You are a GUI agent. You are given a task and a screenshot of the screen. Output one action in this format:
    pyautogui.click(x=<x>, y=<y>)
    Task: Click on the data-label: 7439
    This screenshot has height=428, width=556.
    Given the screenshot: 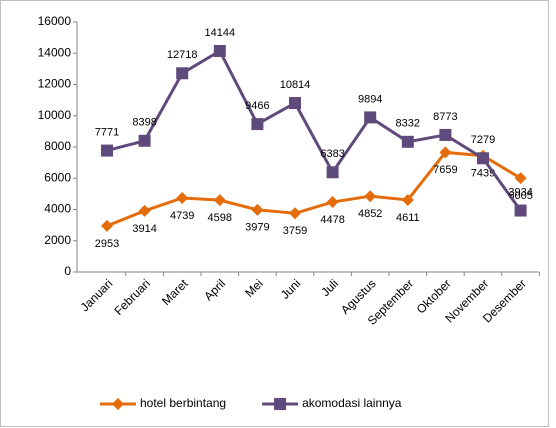 What is the action you would take?
    pyautogui.click(x=483, y=174)
    